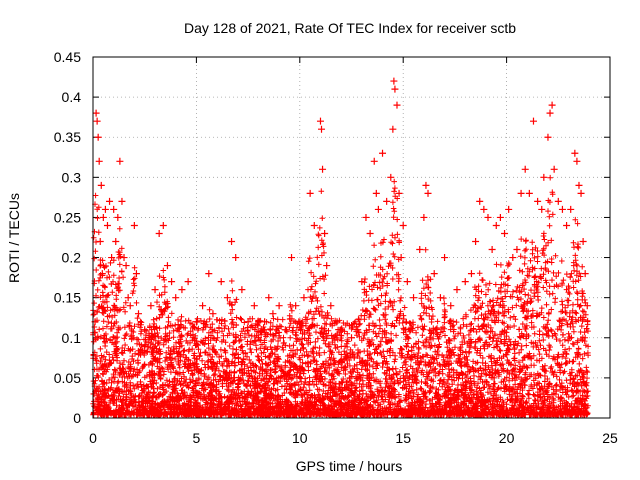 The width and height of the screenshot is (640, 480). I want to click on y-tick-label: 0.4, so click(72, 97).